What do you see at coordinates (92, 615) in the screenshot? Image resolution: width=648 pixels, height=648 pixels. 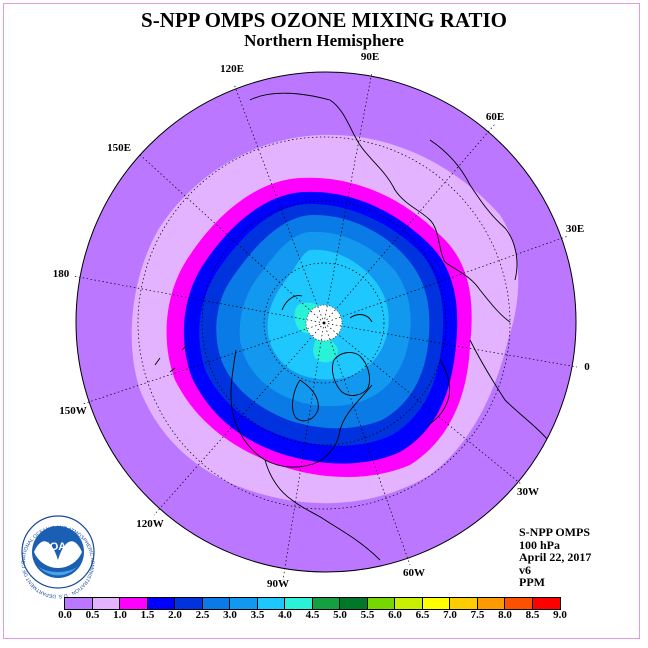 I see `colorbar-tick-label: 0.5` at bounding box center [92, 615].